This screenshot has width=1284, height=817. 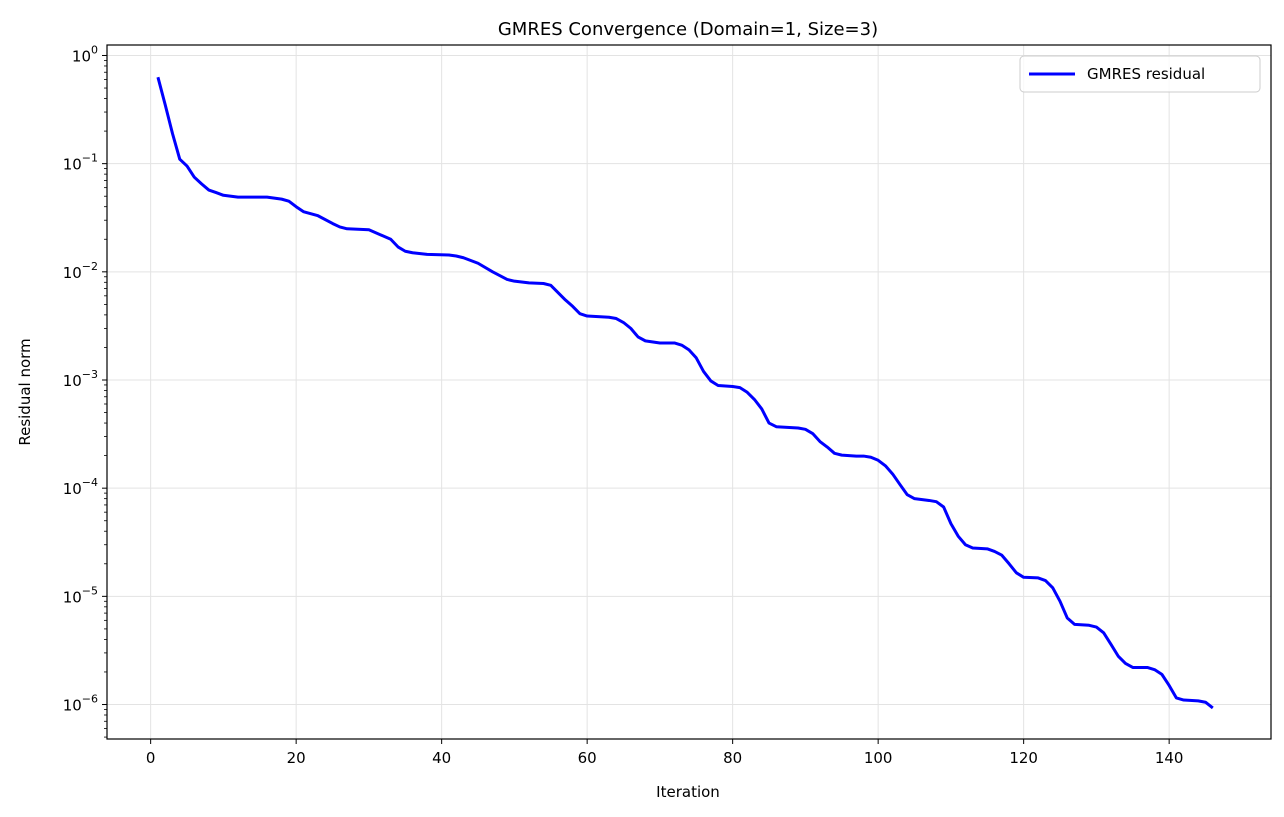 What do you see at coordinates (80, 595) in the screenshot?
I see `y-tick-label: 10⁻⁵` at bounding box center [80, 595].